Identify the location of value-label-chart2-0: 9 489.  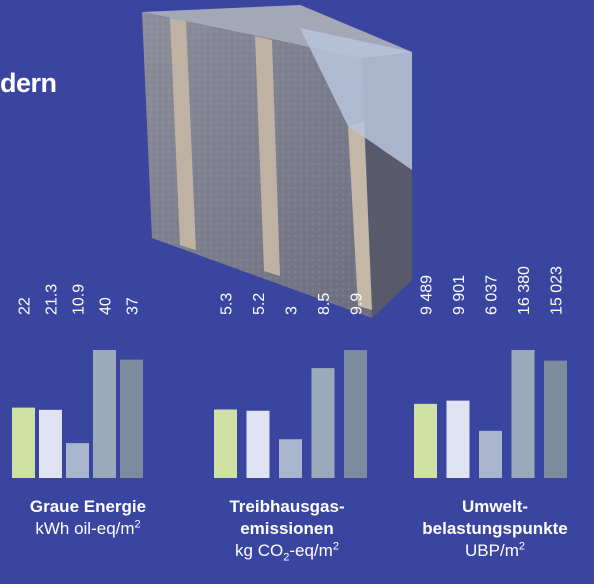
(427, 295).